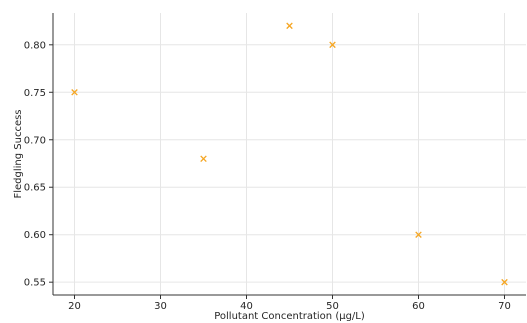 Image resolution: width=527 pixels, height=323 pixels. What do you see at coordinates (289, 316) in the screenshot?
I see `x-axis-label: Pollutant Concentration (µg/L)` at bounding box center [289, 316].